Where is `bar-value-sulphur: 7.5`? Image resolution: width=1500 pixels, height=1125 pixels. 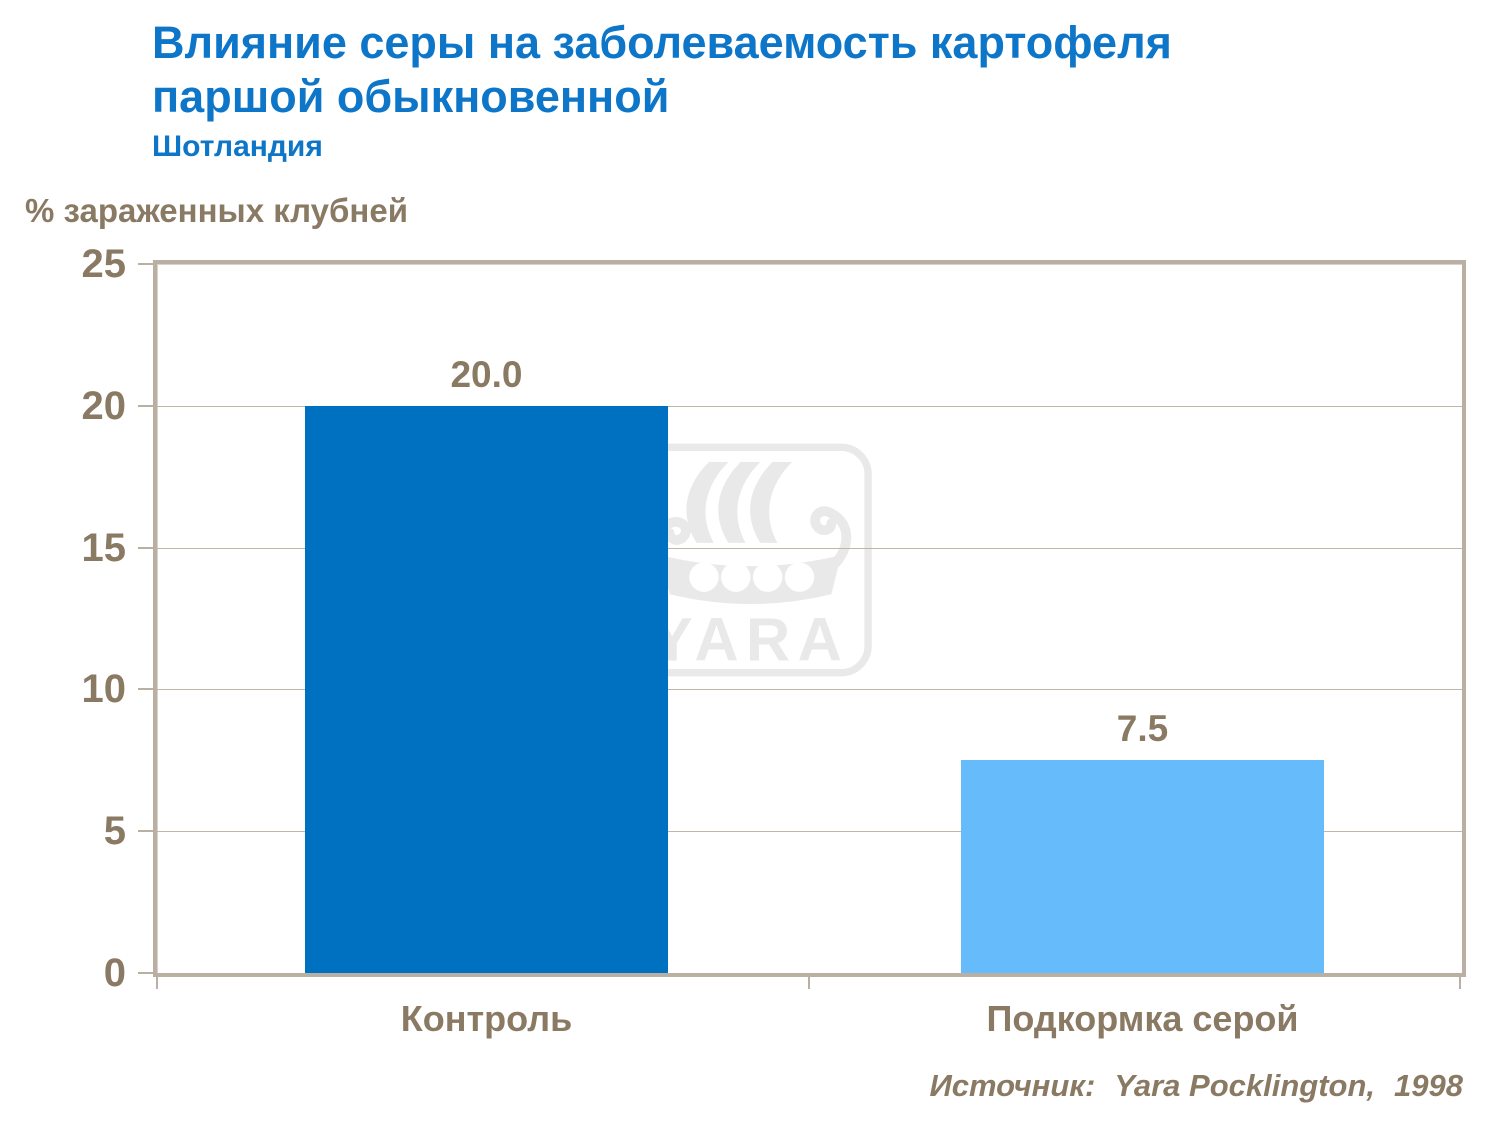 bar-value-sulphur: 7.5 is located at coordinates (1142, 729).